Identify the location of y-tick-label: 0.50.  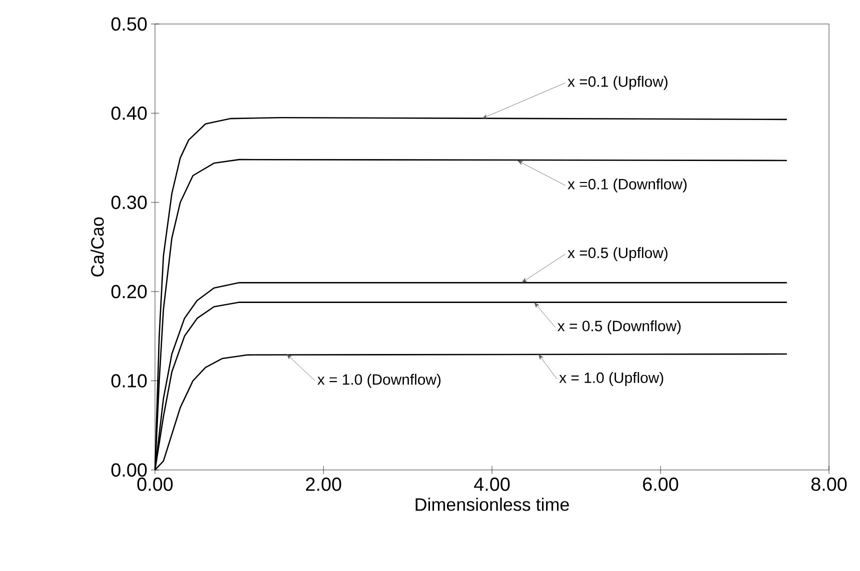
(129, 24).